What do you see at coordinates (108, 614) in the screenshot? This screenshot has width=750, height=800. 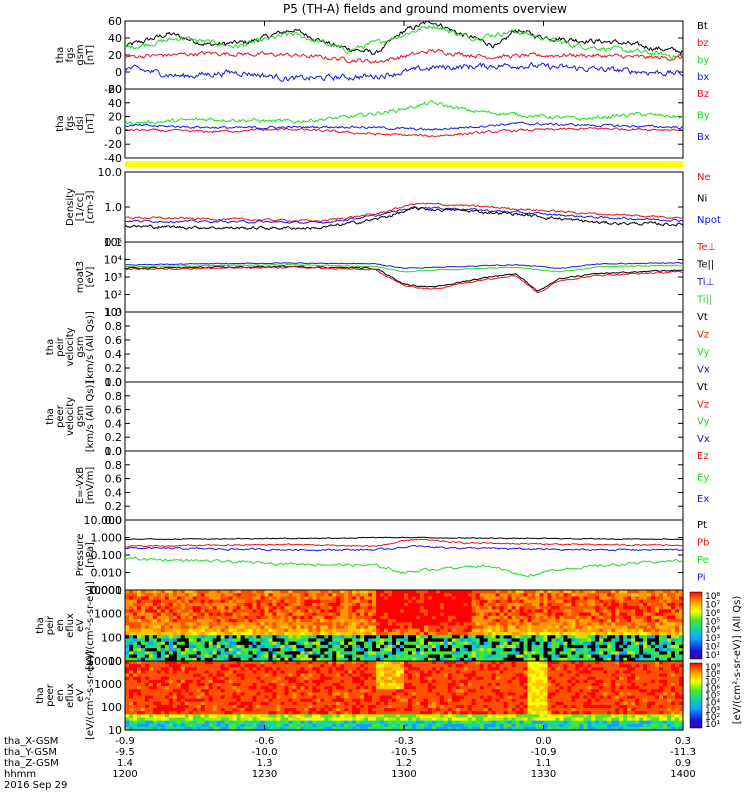 I see `y-tick-label: 1000` at bounding box center [108, 614].